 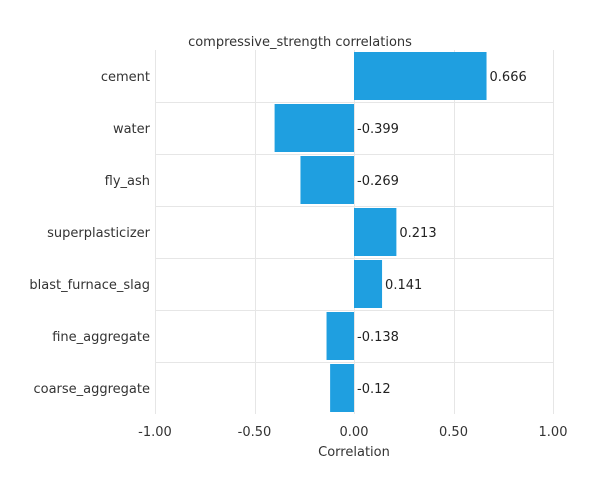 I want to click on category-label: fine_aggregate, so click(x=101, y=337).